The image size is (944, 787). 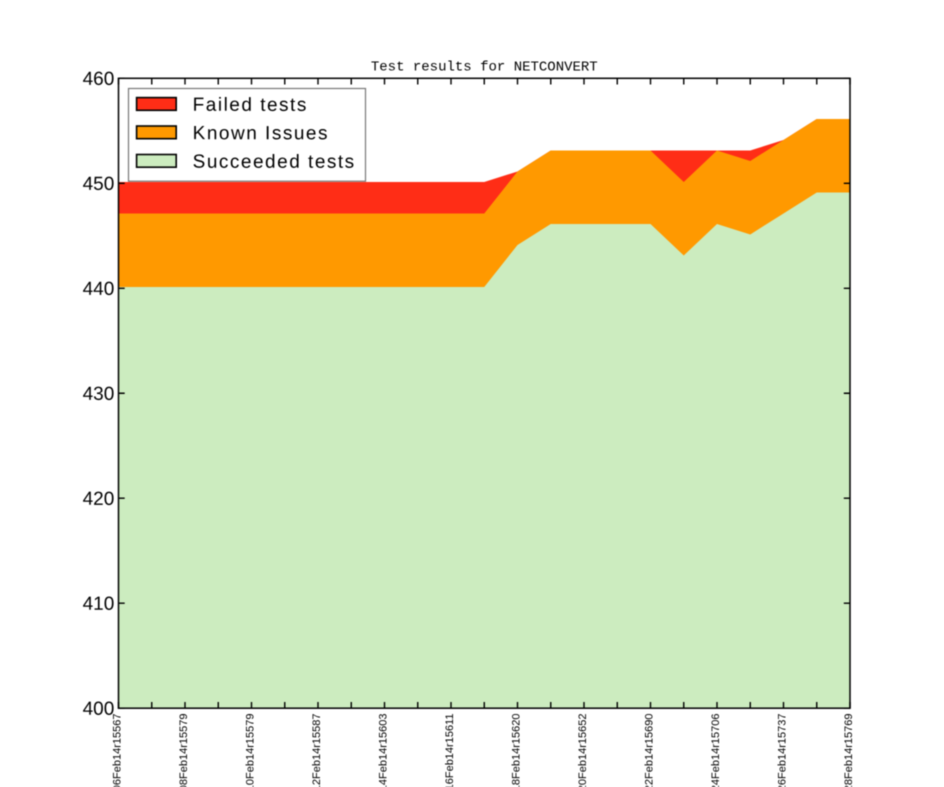 I want to click on svg-text: Succeeded tests, so click(x=274, y=162).